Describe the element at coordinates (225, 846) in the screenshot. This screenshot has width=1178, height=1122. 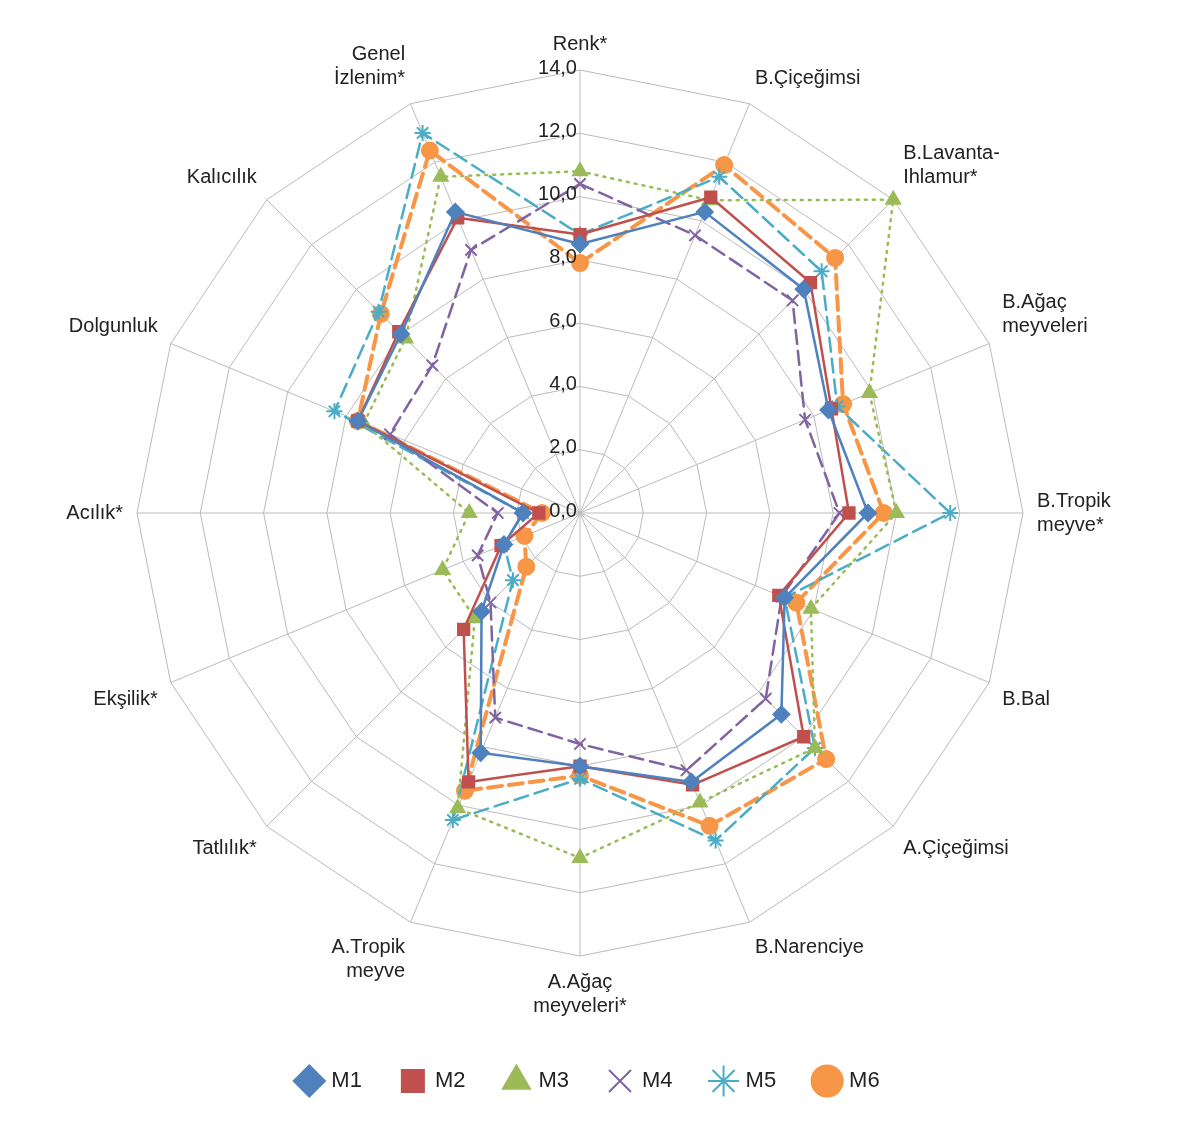
I see `spoke-label: Tatlılık*` at that location.